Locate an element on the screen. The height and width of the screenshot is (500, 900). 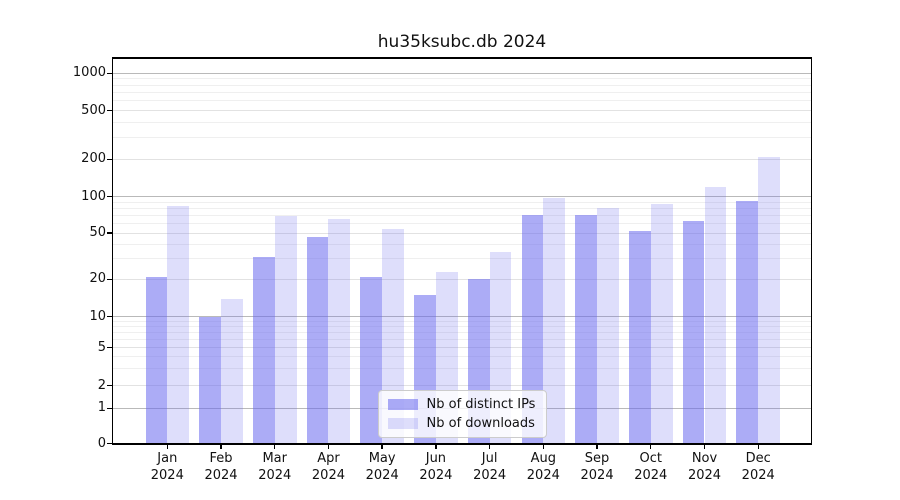
x-tick-label: Feb 2024 is located at coordinates (221, 467).